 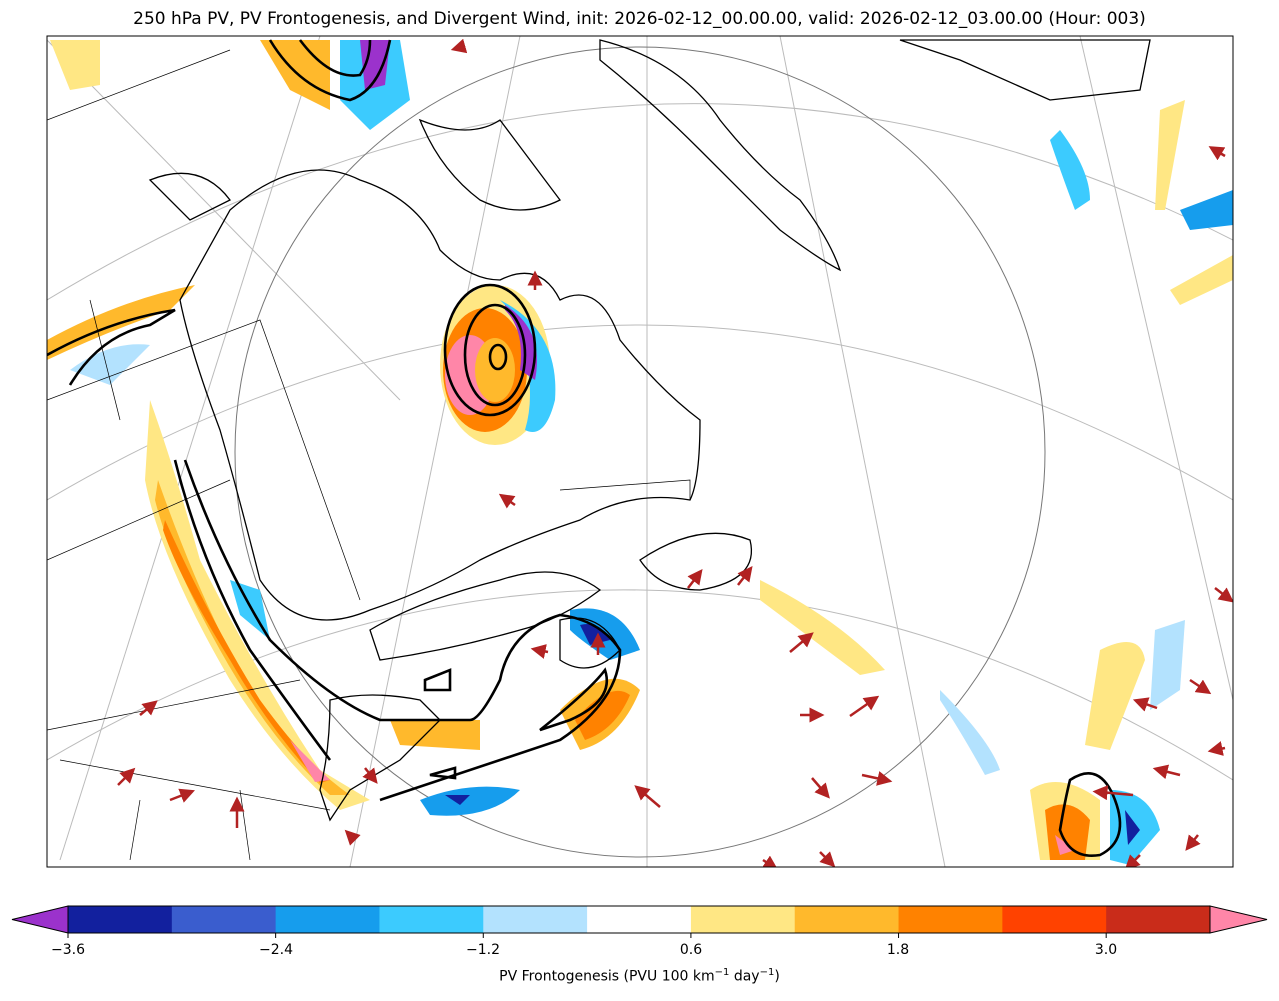 I want to click on colorbar-label-mid: day, so click(x=744, y=976).